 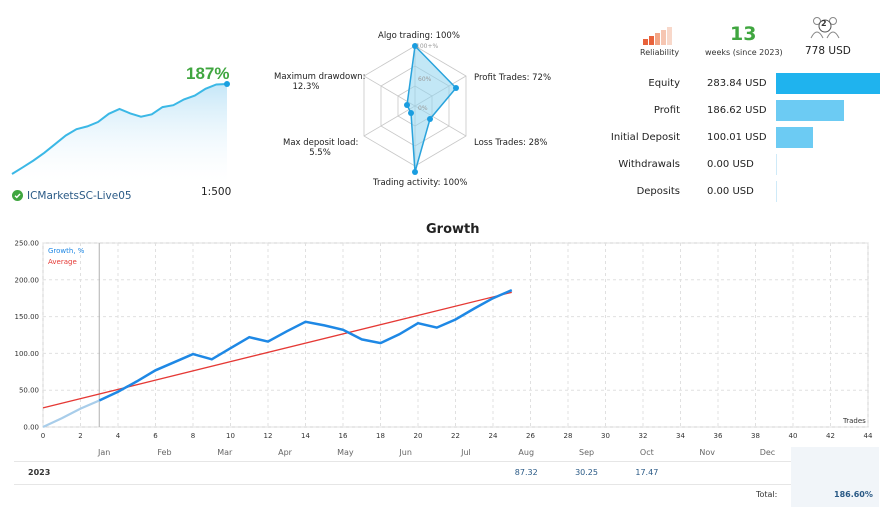 I want to click on y-tick-label: 250.00, so click(x=27, y=244).